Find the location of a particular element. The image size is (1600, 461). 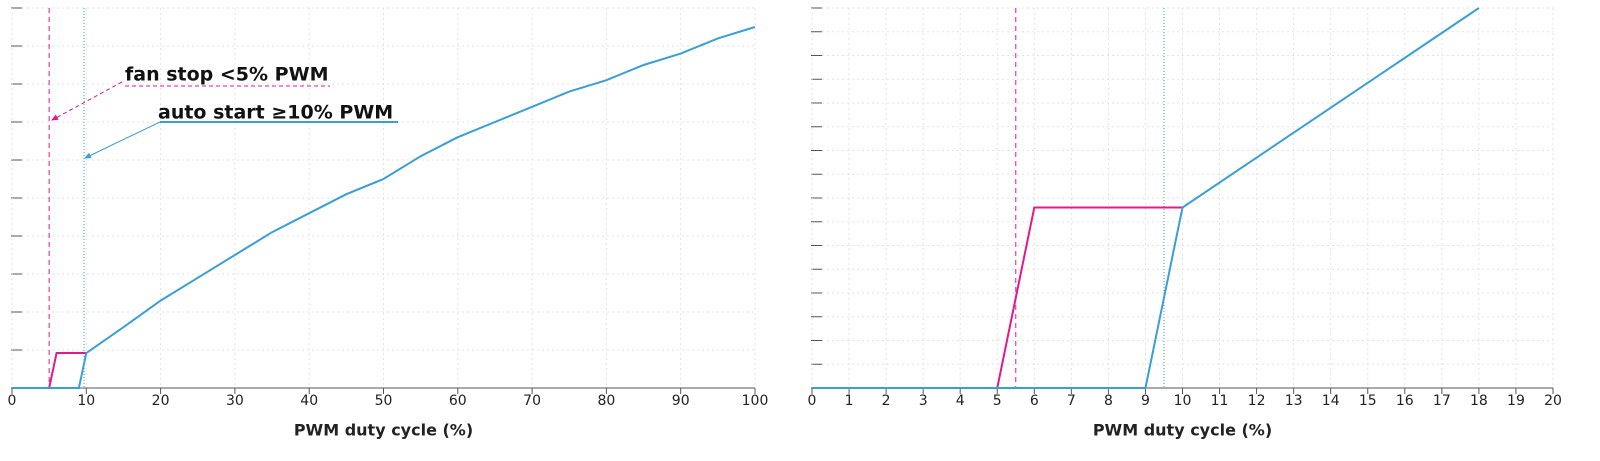

x-tick-label: 60 is located at coordinates (458, 401).